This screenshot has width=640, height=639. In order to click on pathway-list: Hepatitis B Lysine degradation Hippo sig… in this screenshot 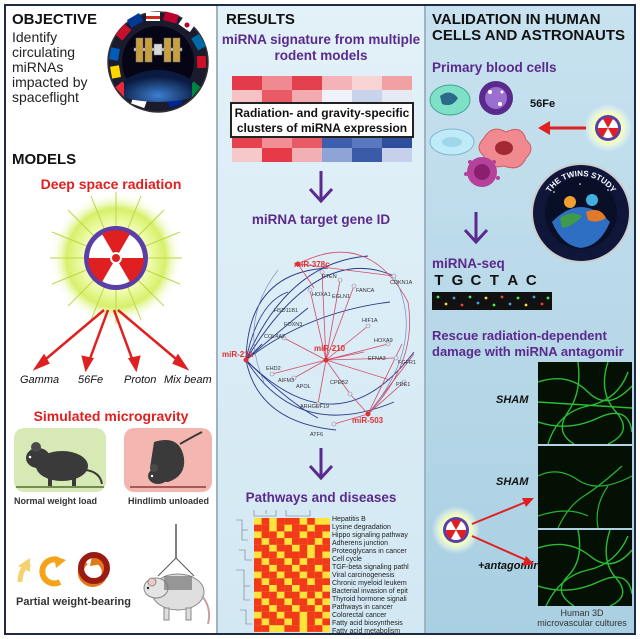, I will do `click(370, 575)`.